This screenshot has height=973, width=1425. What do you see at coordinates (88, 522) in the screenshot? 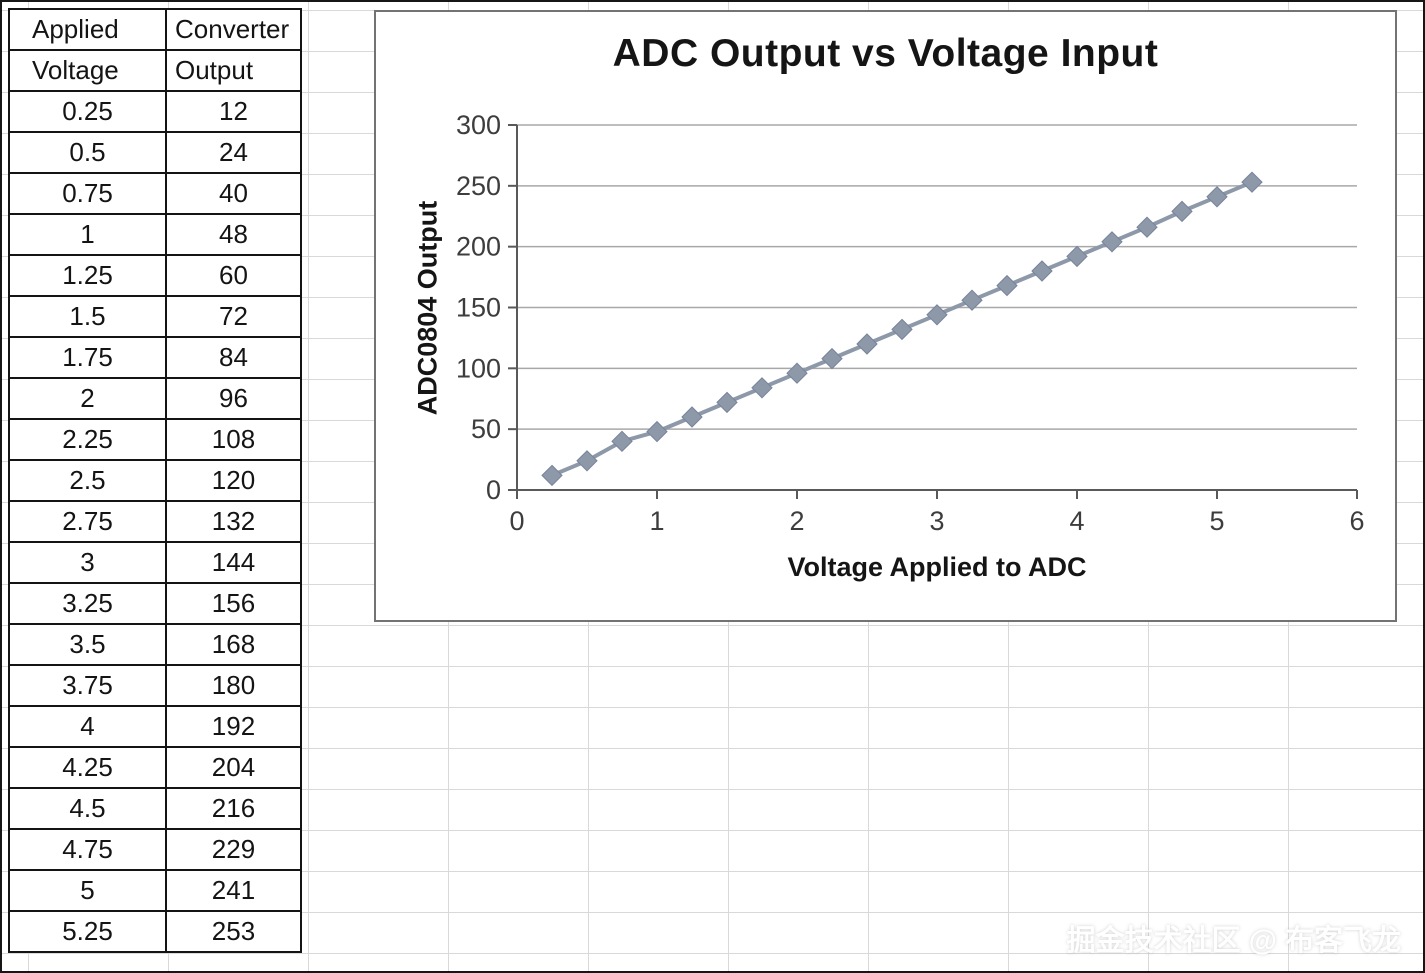
I see `cell-applied-voltage: 2.75` at bounding box center [88, 522].